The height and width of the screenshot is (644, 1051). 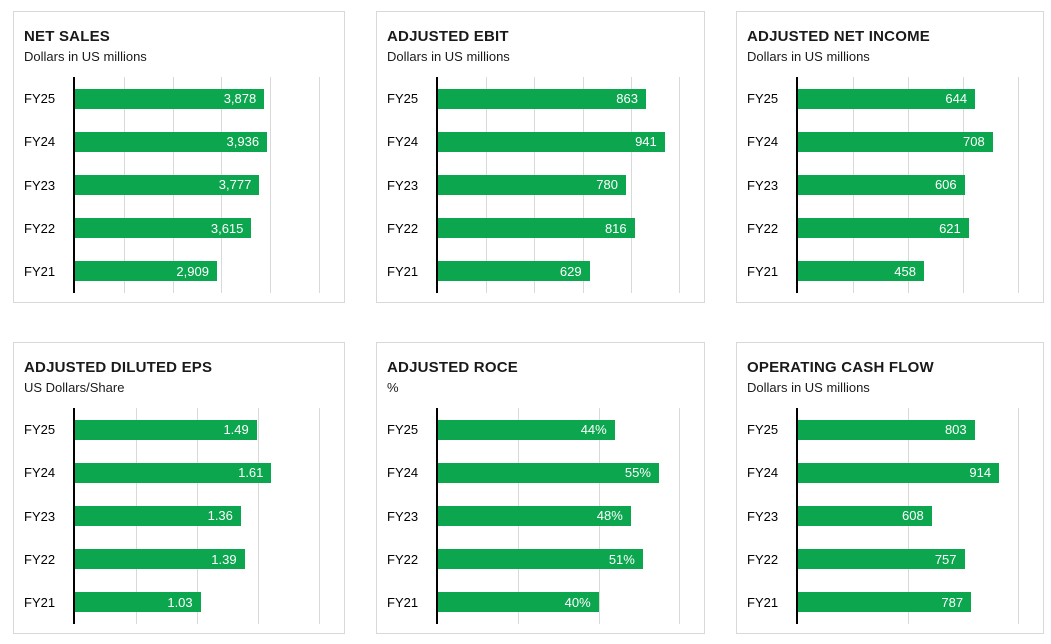 I want to click on chart-title: NET SALES, so click(x=67, y=36).